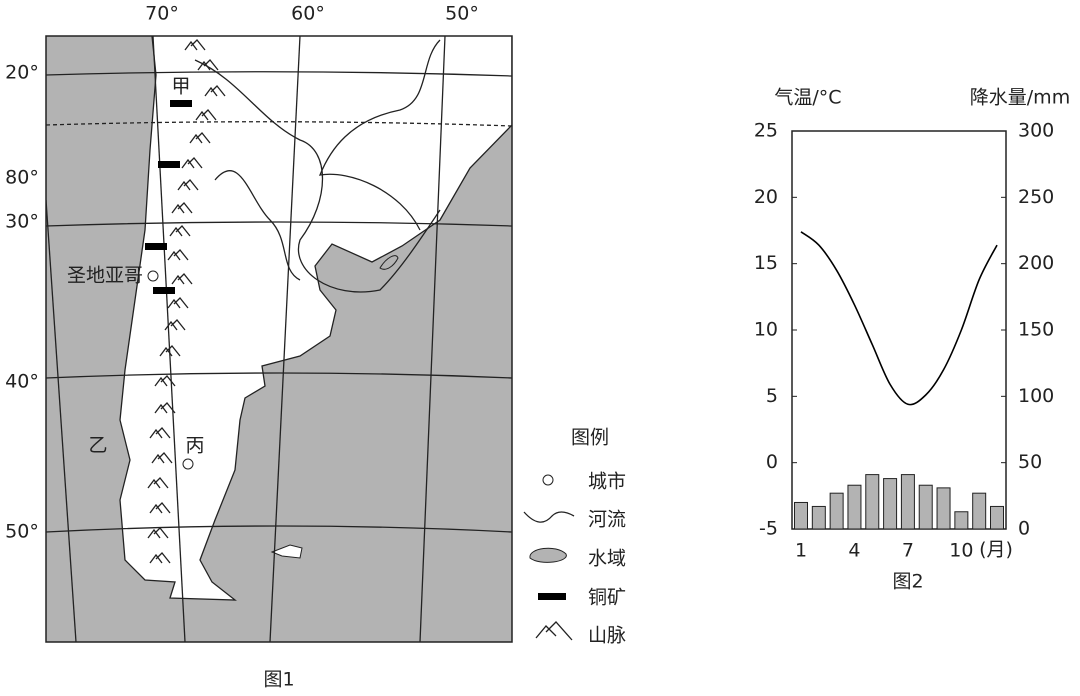  Describe the element at coordinates (105, 276) in the screenshot. I see `place-label: 圣地亚哥` at that location.